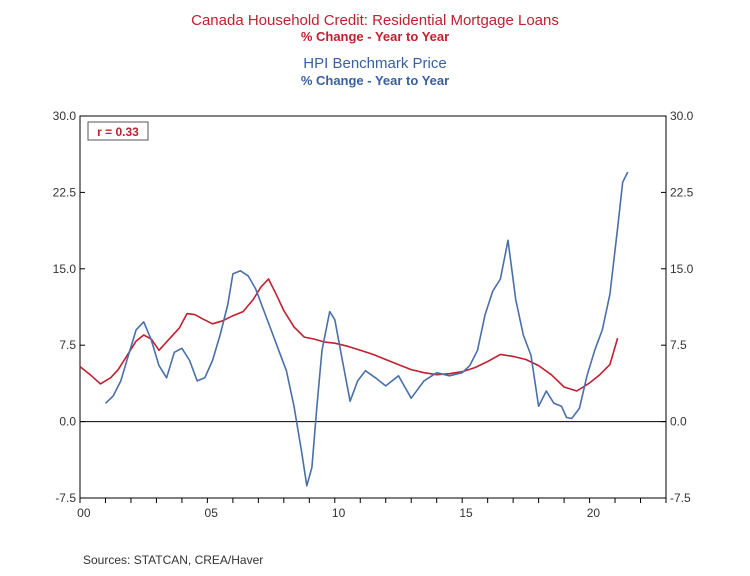 This screenshot has height=576, width=750. What do you see at coordinates (680, 498) in the screenshot?
I see `y-tick-label-right: -7.5` at bounding box center [680, 498].